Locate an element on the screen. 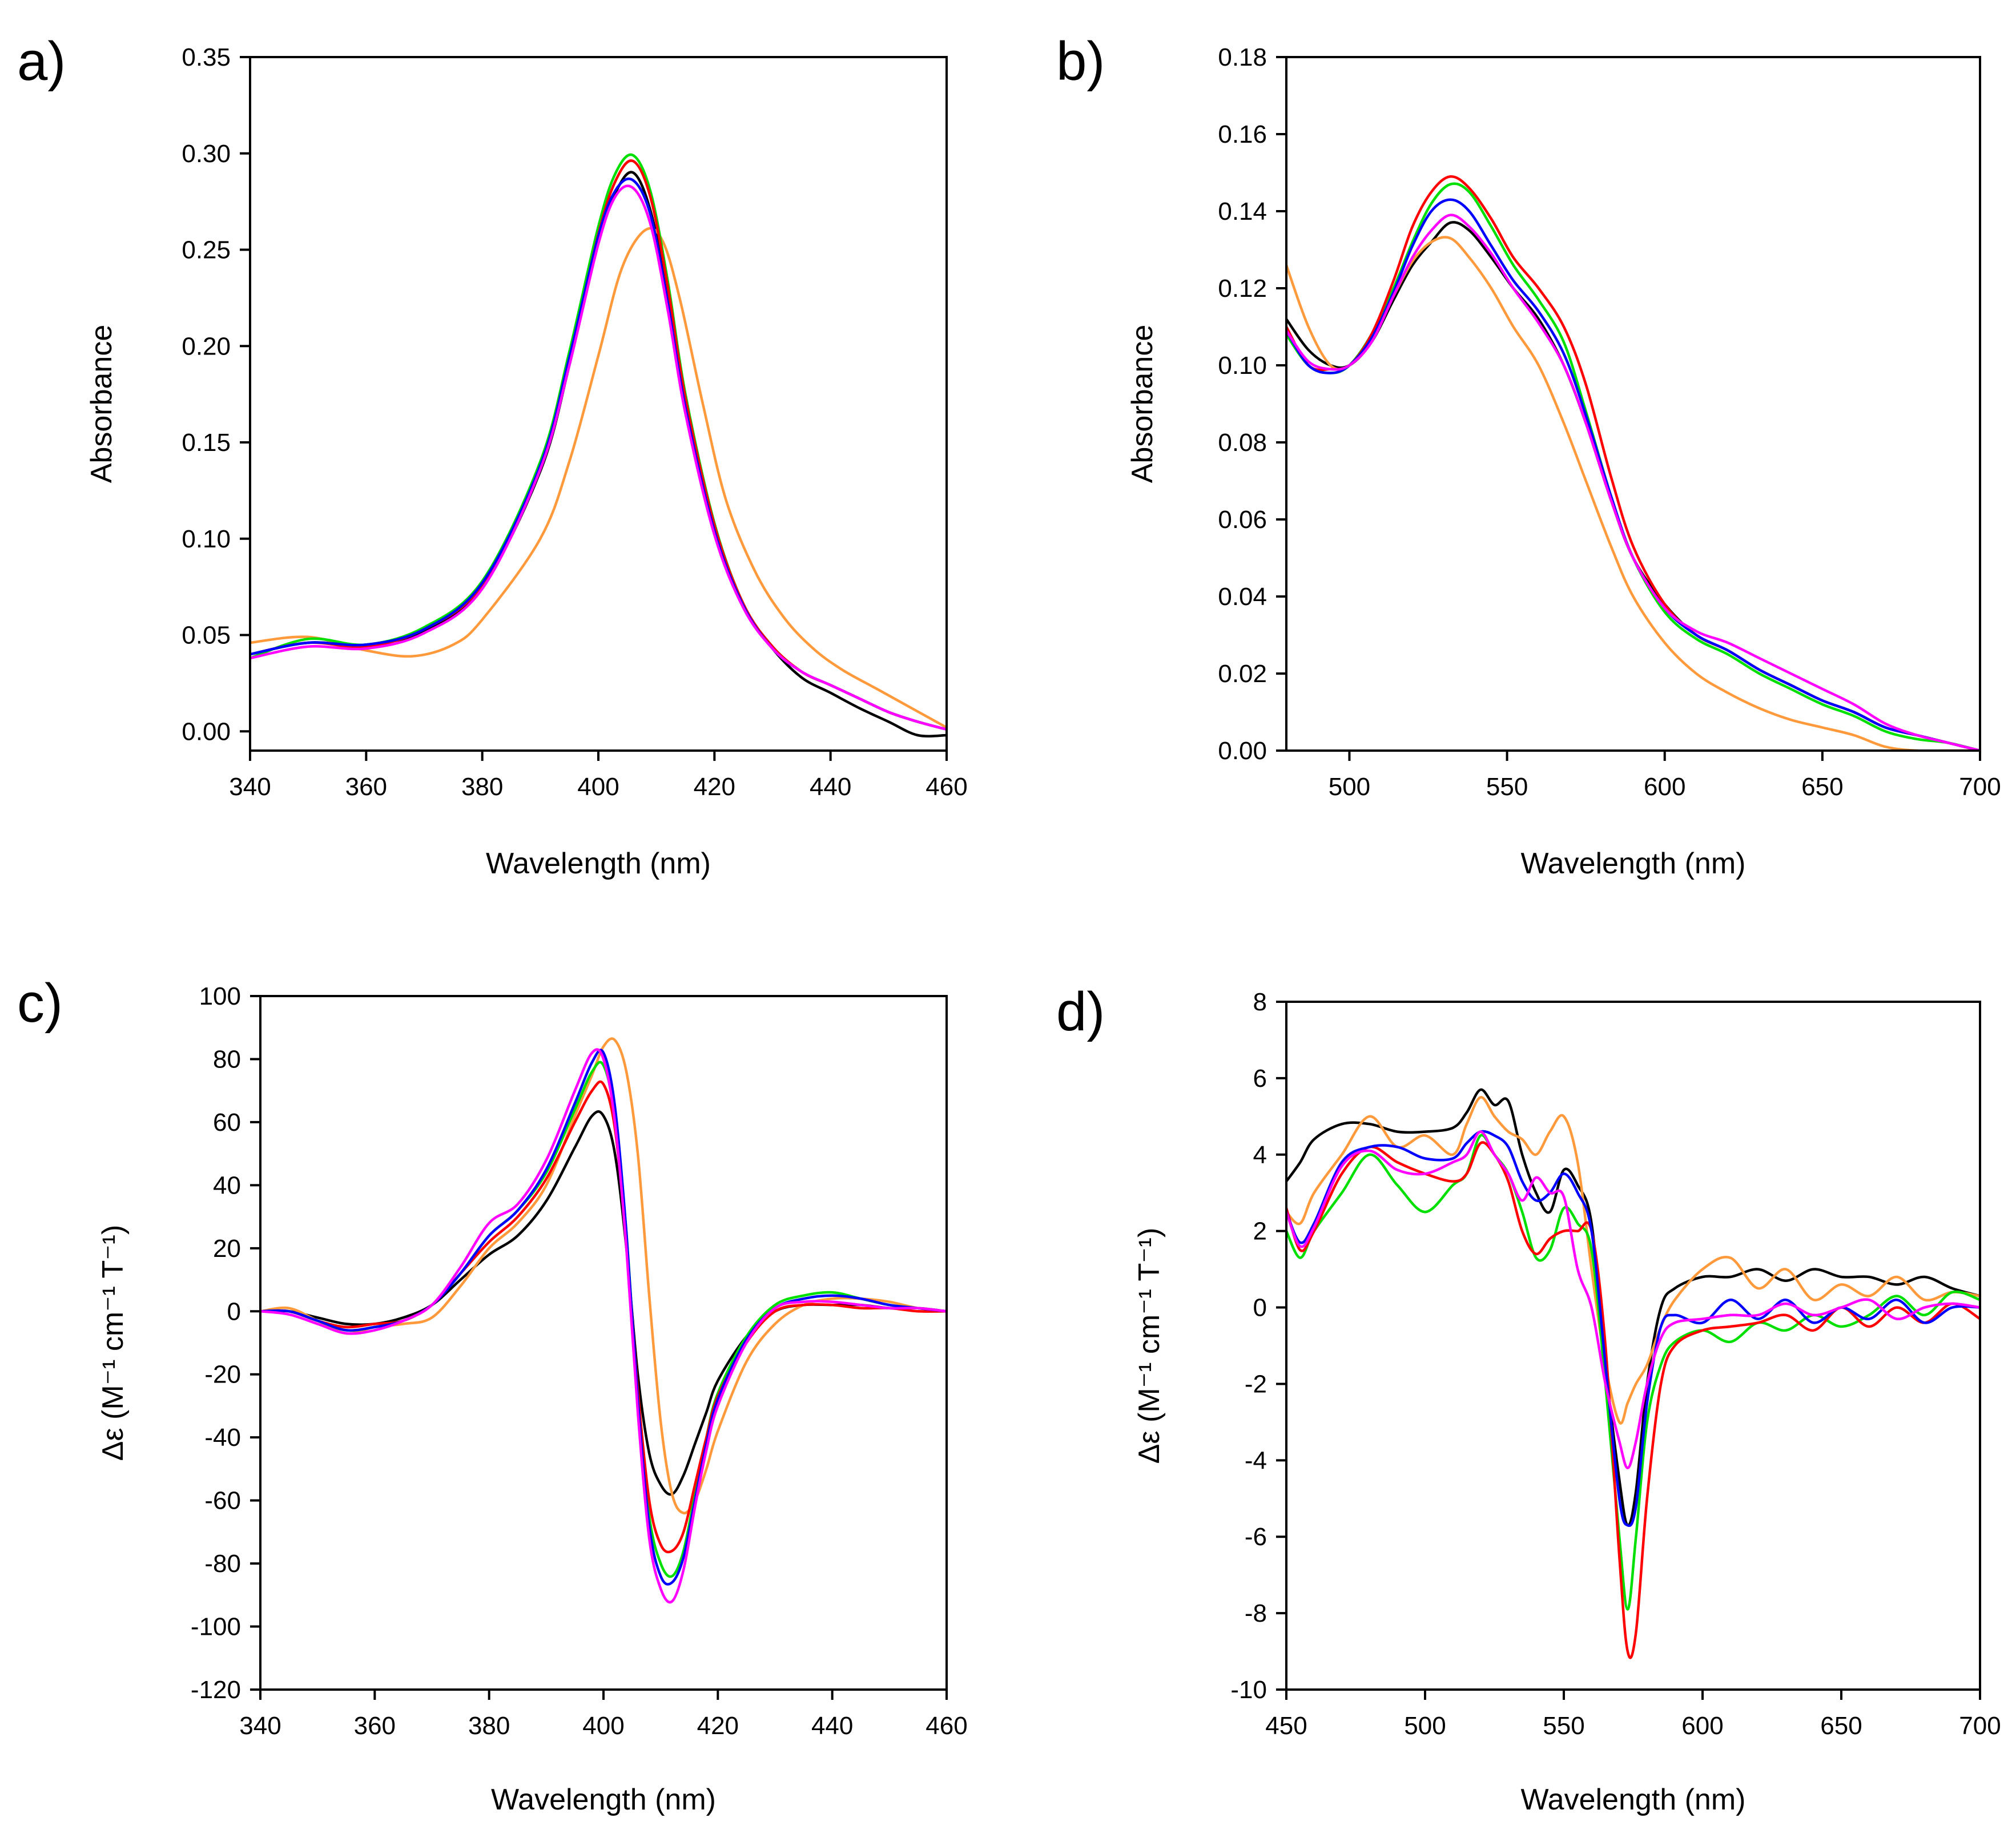 This screenshot has height=1834, width=2016. series-line-green is located at coordinates (1633, 467).